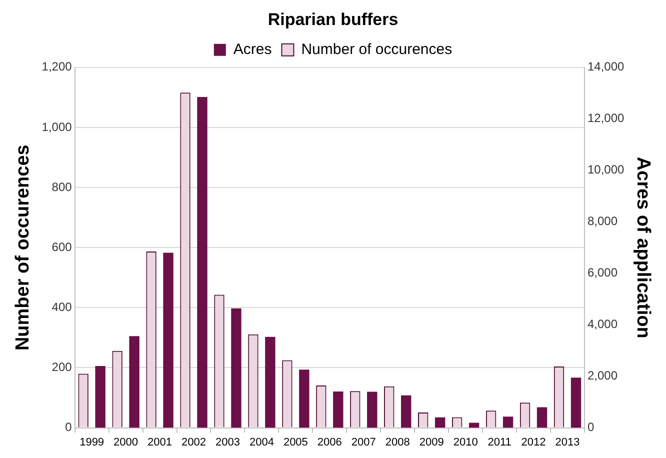 This screenshot has width=666, height=458. Describe the element at coordinates (57, 127) in the screenshot. I see `y-tick-label: 1,000` at that location.